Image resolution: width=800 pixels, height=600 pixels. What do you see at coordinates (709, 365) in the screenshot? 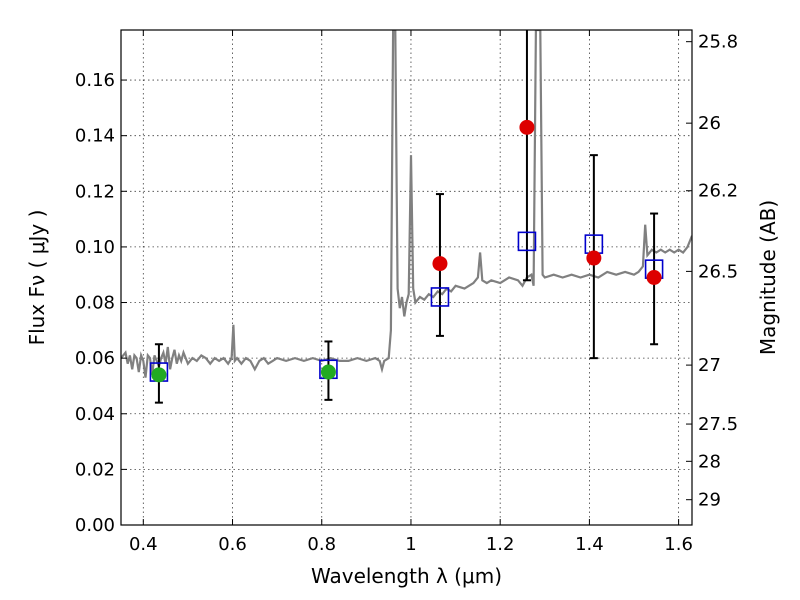
I see `y2-tick-label: 27` at bounding box center [709, 365].